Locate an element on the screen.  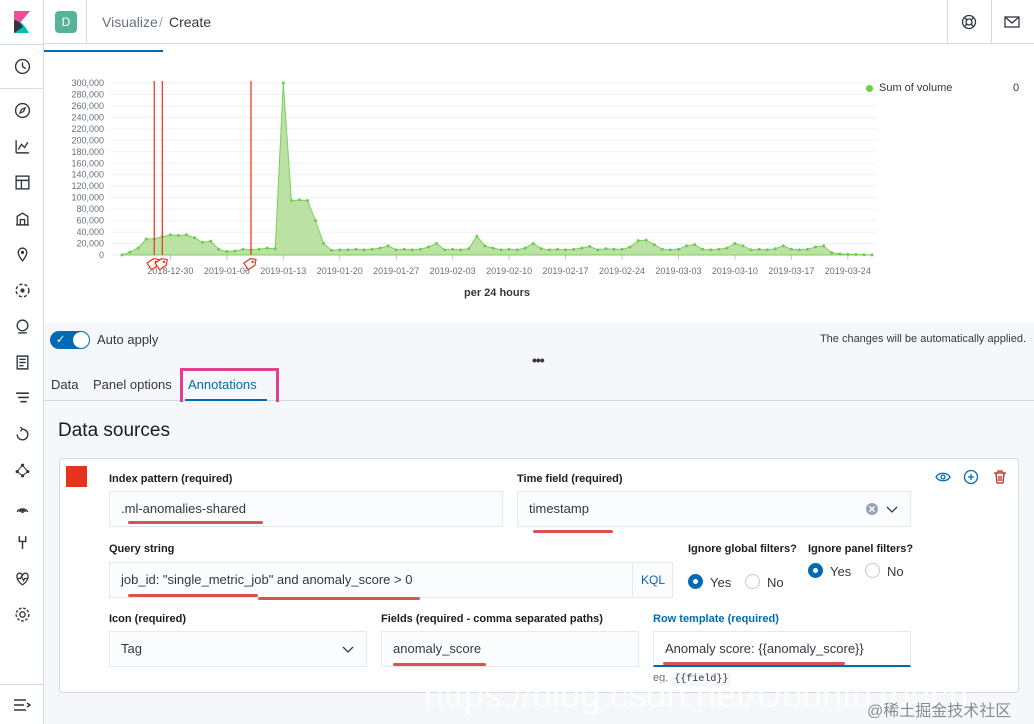
dev-tools-icon is located at coordinates (22, 542).